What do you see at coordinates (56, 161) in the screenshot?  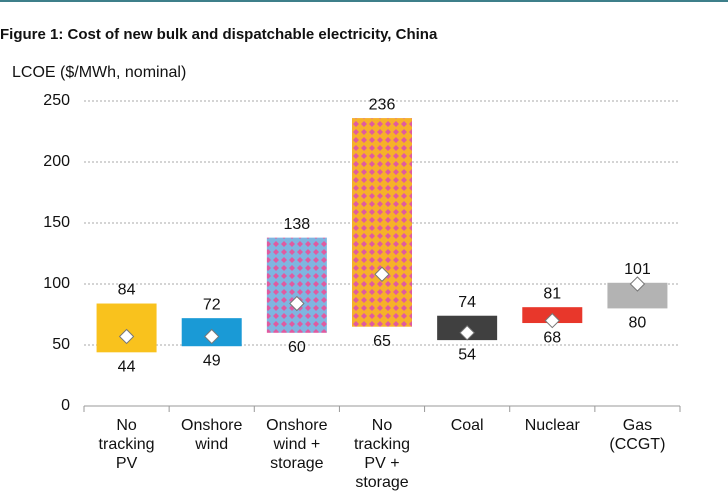 I see `y-tick-label: 200` at bounding box center [56, 161].